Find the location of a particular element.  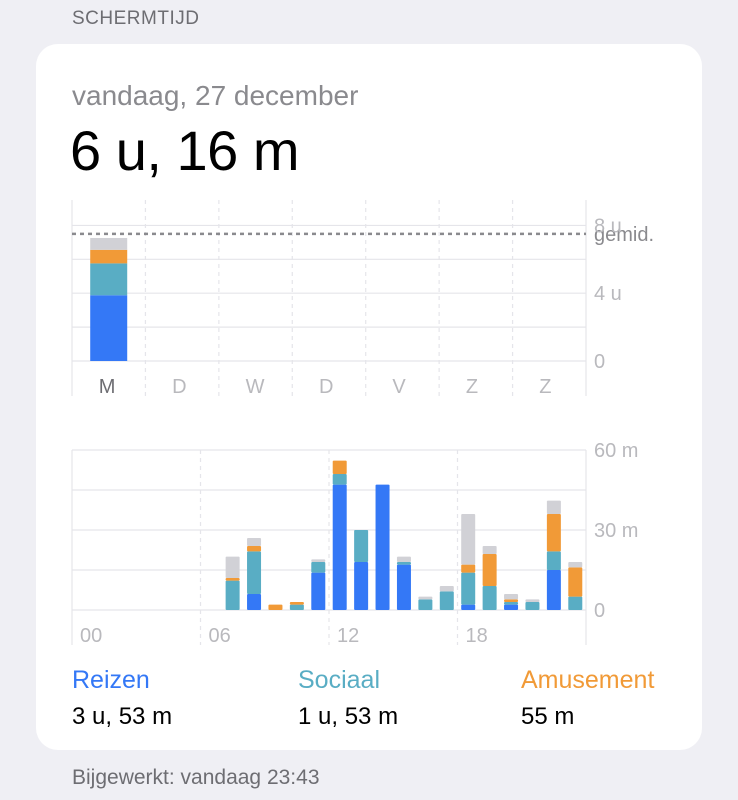

legend-sociaal: Sociaal 1 u, 53 m is located at coordinates (348, 698).